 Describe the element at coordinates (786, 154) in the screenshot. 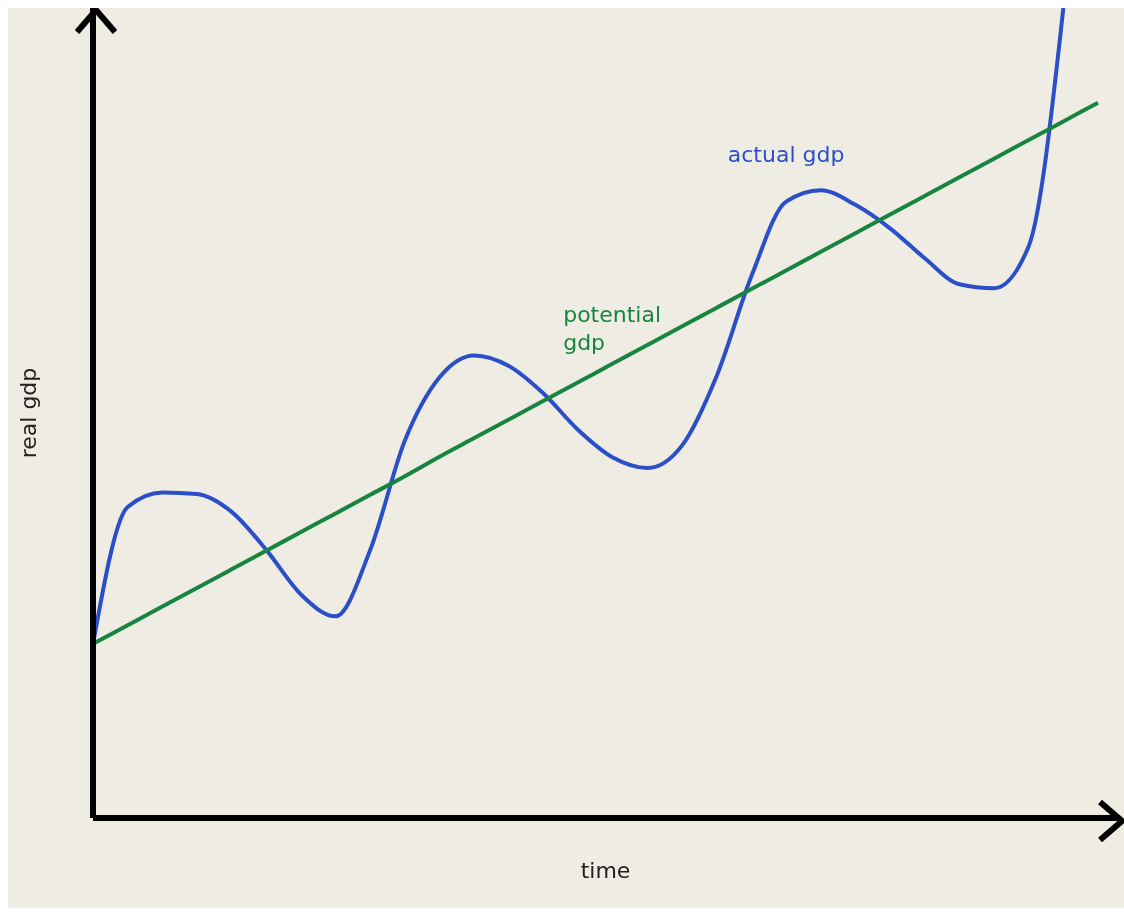

I see `series-label: actual gdp` at that location.